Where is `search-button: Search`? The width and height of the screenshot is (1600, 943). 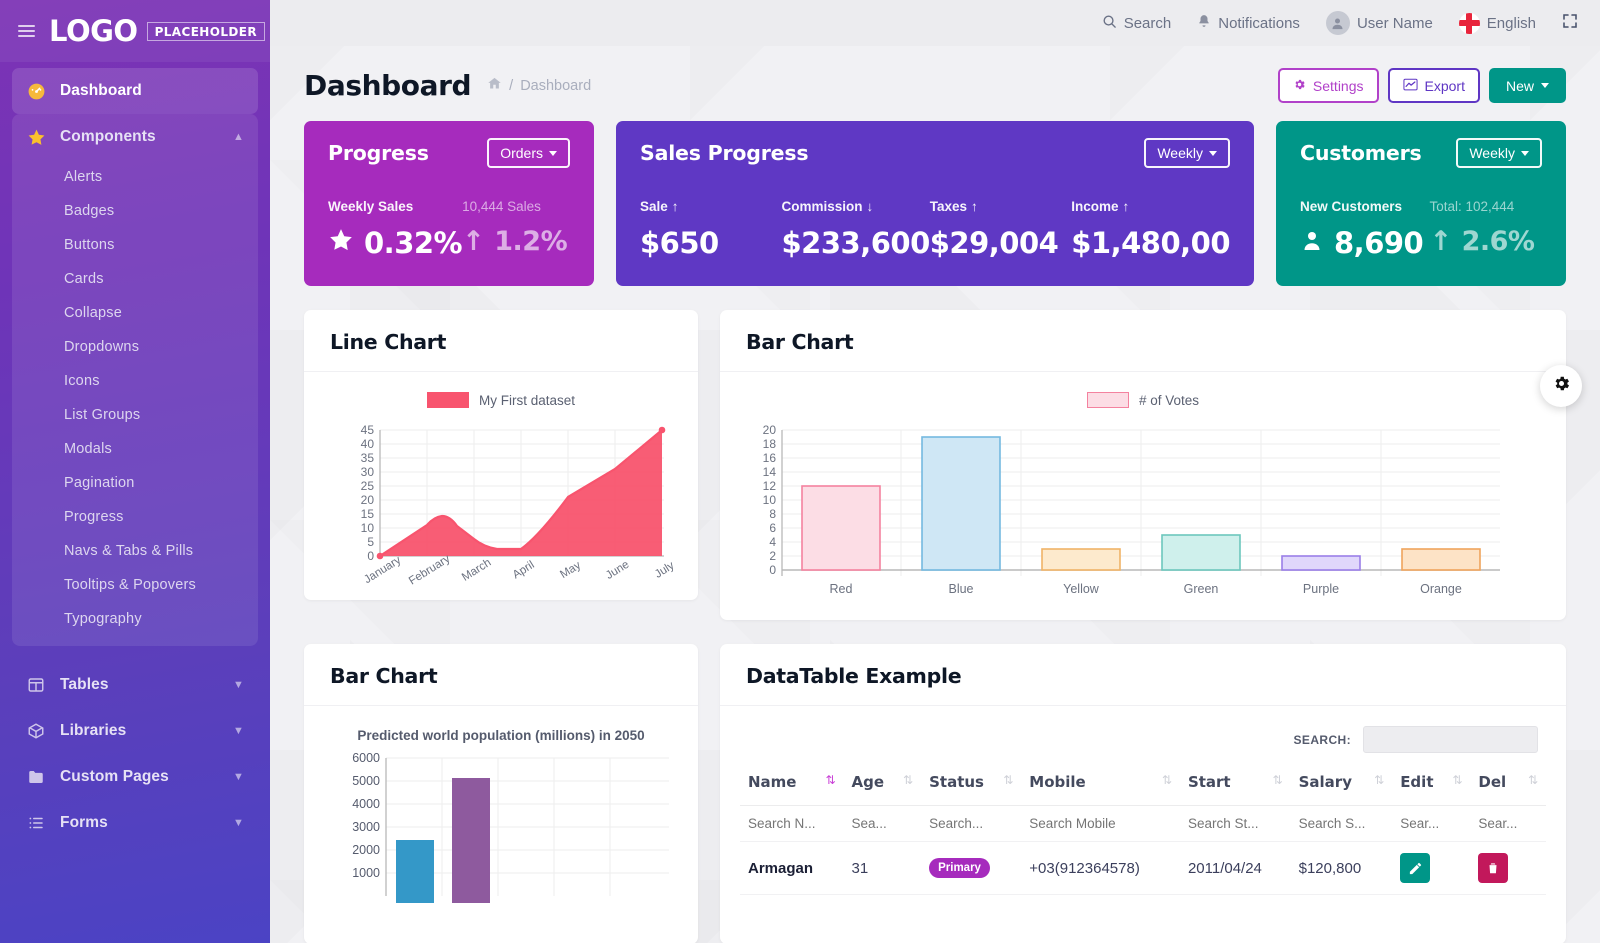
search-button: Search is located at coordinates (1136, 23).